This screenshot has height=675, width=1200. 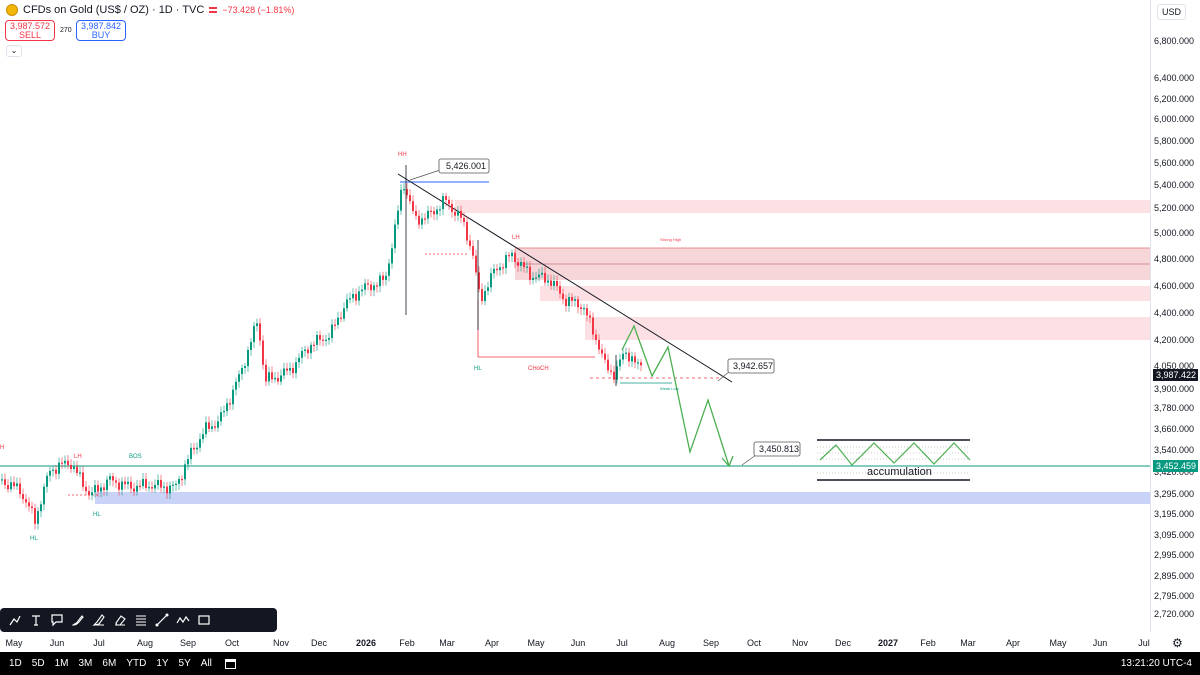 I want to click on timeframe-button: 5Y, so click(x=184, y=663).